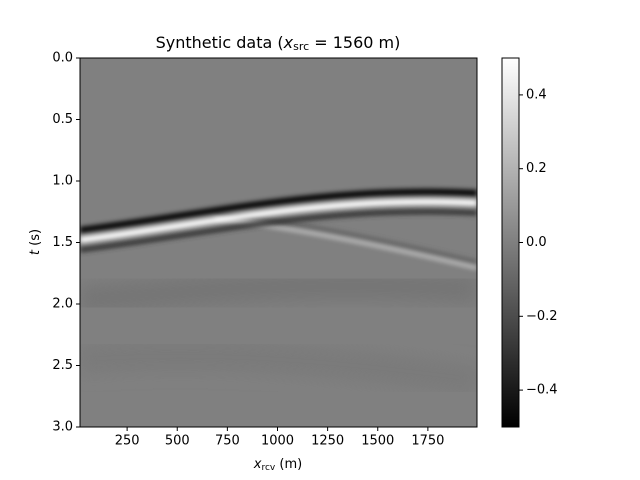 The image size is (640, 480). What do you see at coordinates (536, 94) in the screenshot?
I see `colorbar-tick-label: 0.4` at bounding box center [536, 94].